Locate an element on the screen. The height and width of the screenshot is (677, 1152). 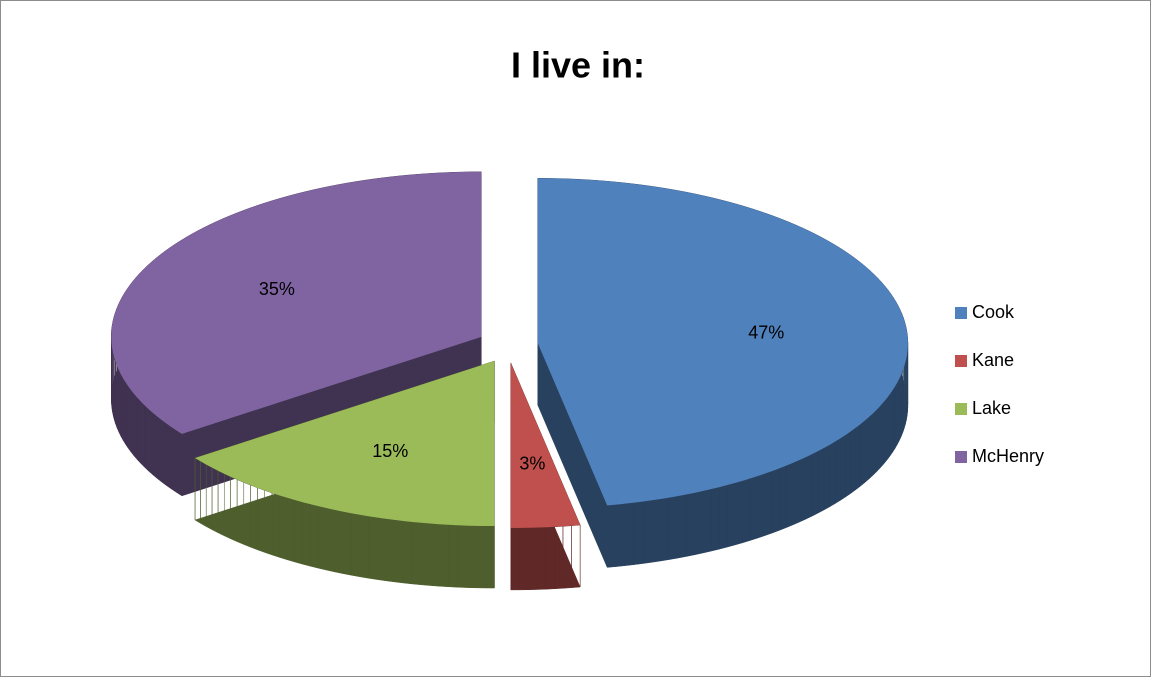
data-label: 15% is located at coordinates (390, 451).